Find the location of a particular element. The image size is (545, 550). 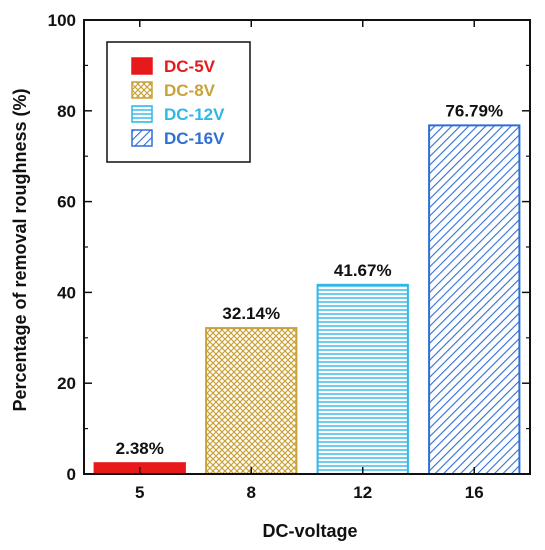

x-axis-title: DC-voltage is located at coordinates (309, 531).